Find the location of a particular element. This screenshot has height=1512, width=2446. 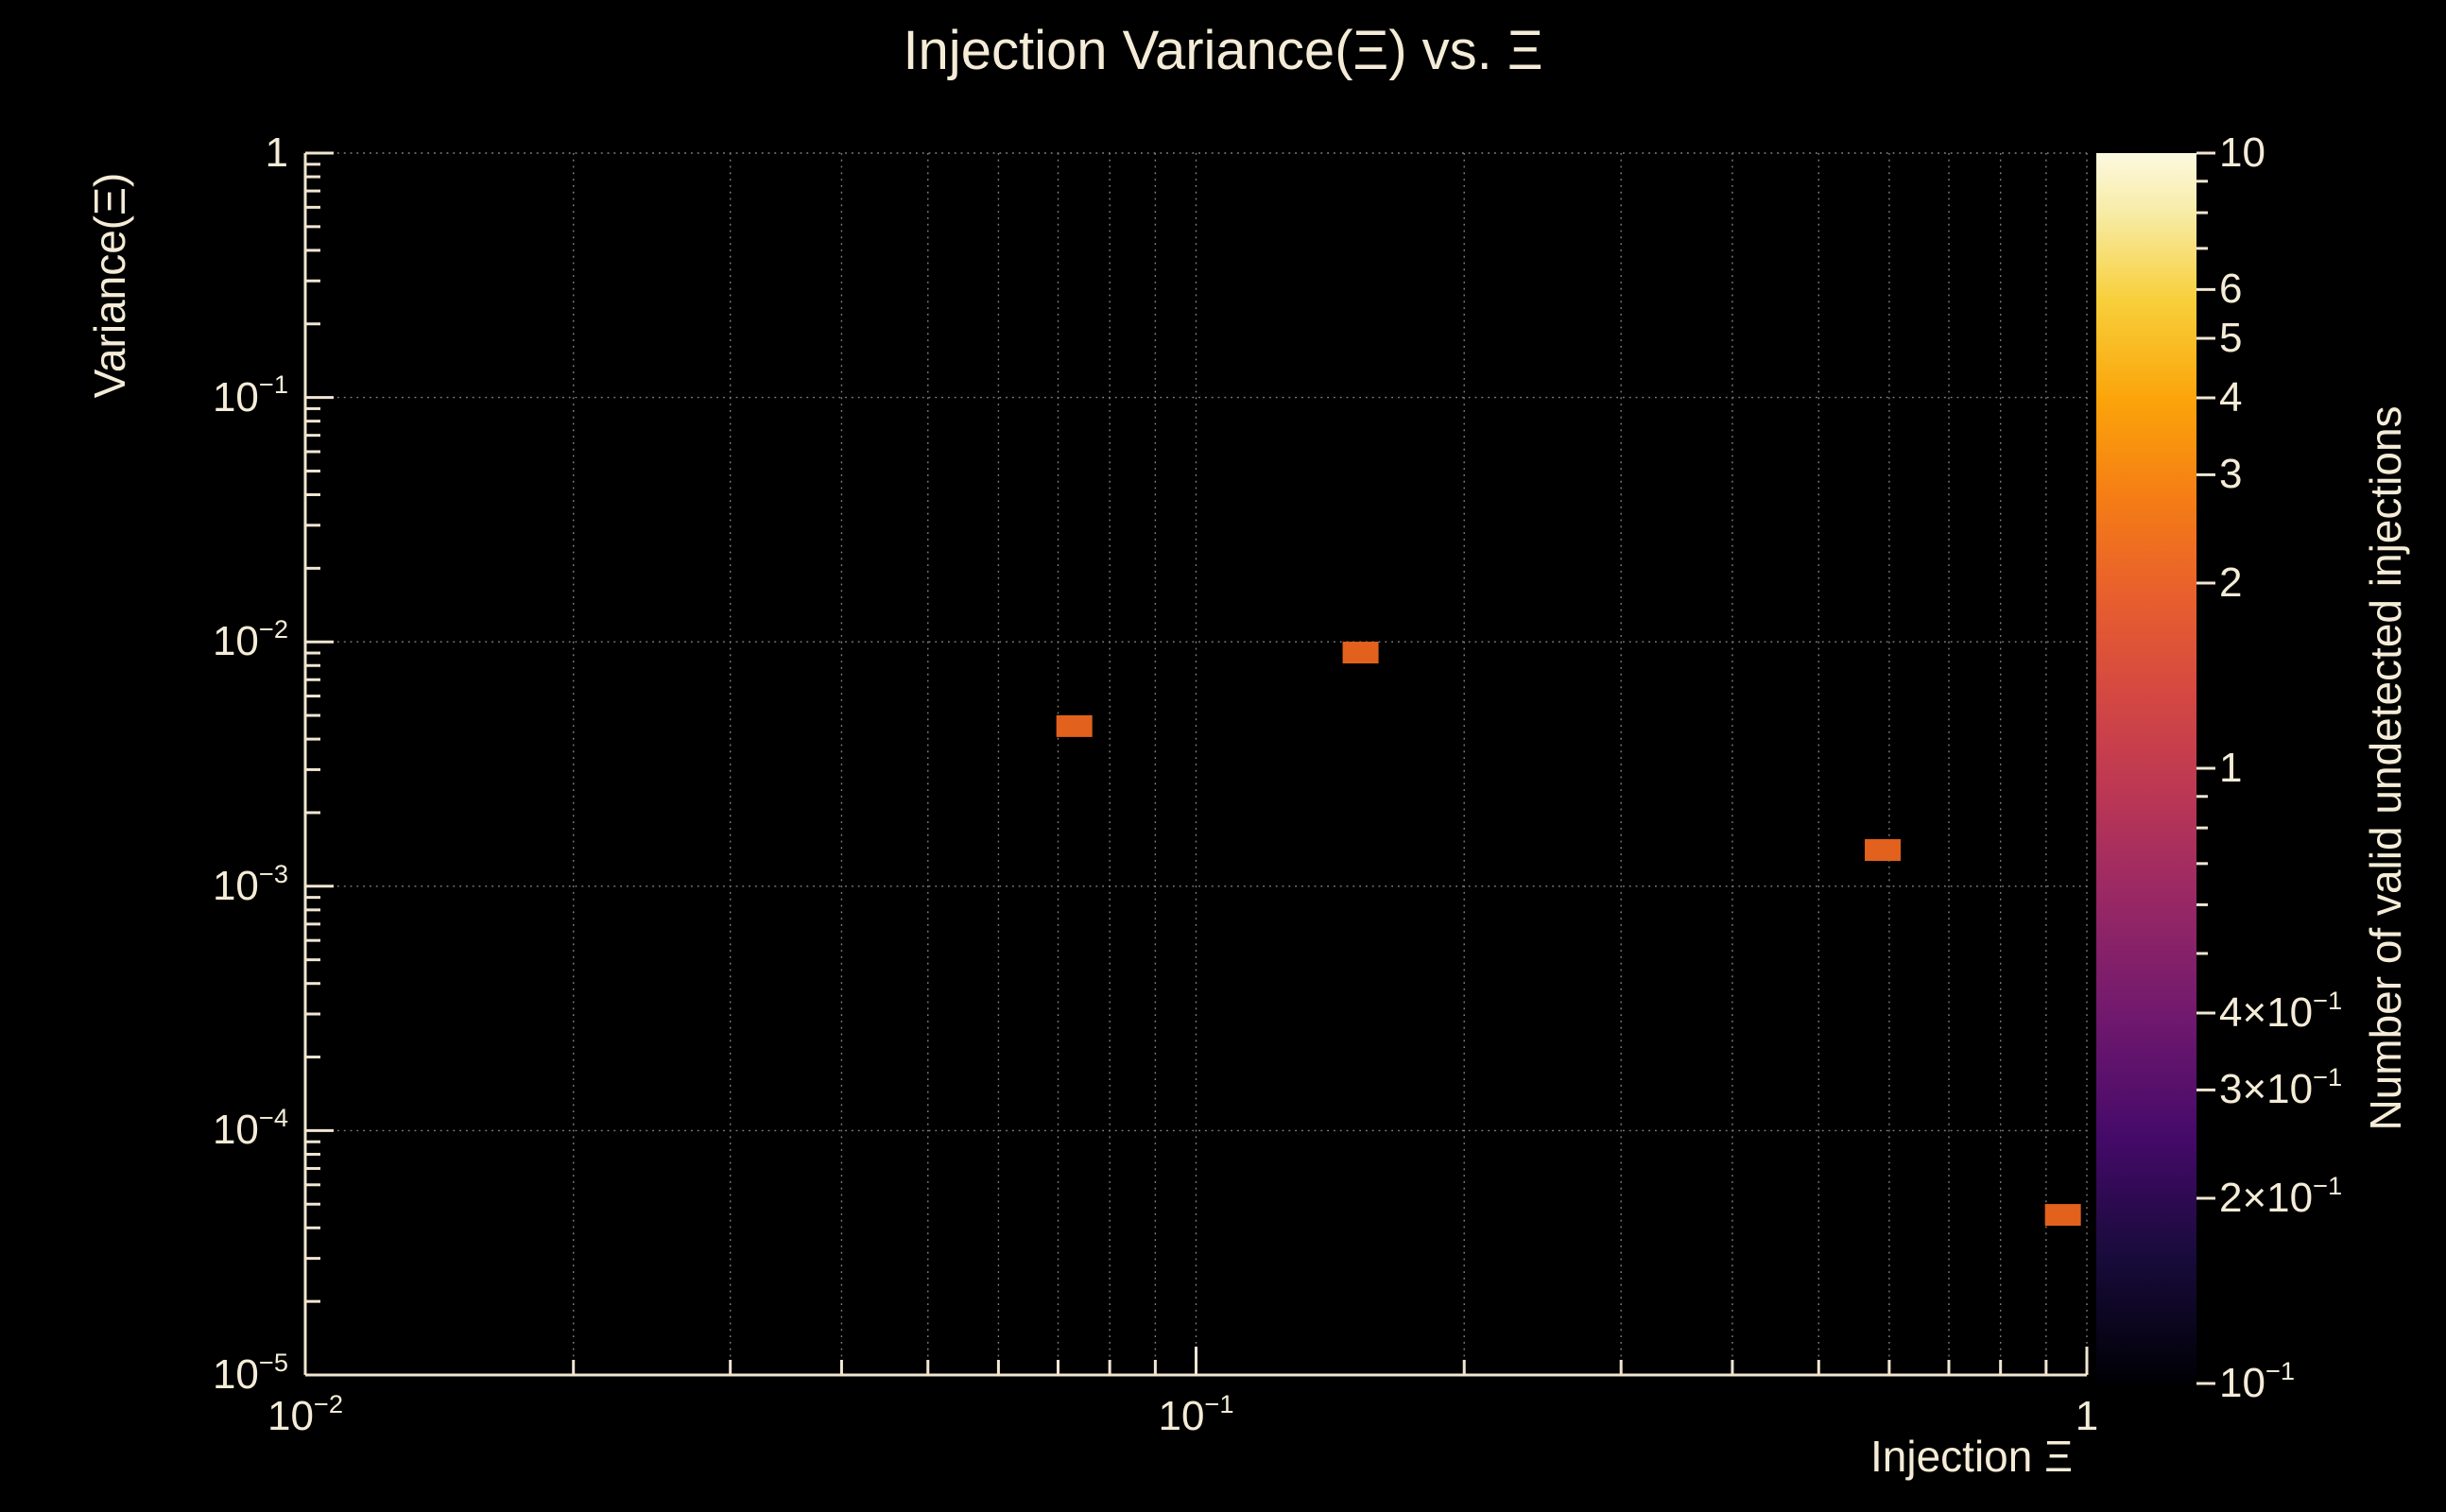

colorbar-tick-label: 4×10 −1 is located at coordinates (2281, 1011).